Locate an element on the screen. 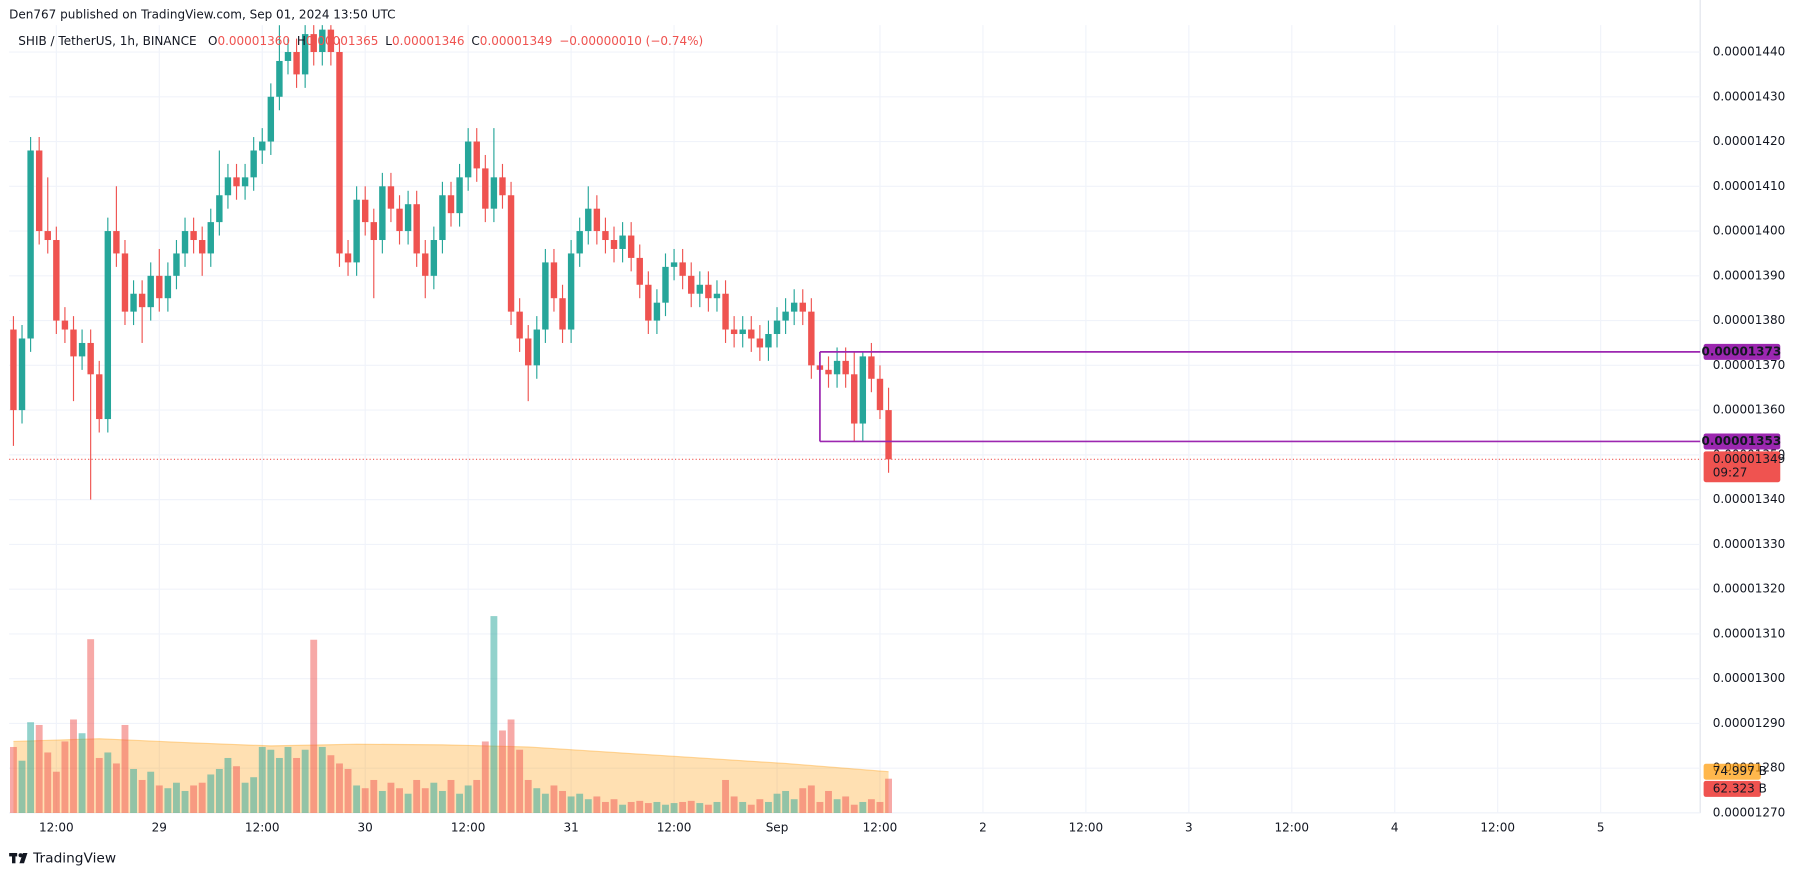 This screenshot has height=877, width=1794. level-label-box is located at coordinates (1742, 441).